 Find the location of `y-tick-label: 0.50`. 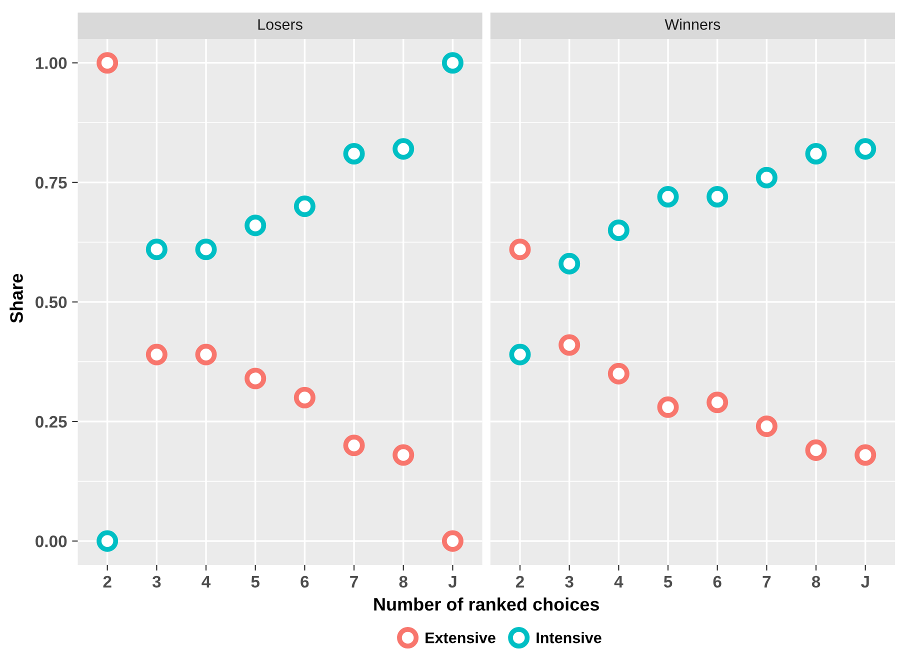

y-tick-label: 0.50 is located at coordinates (51, 302).